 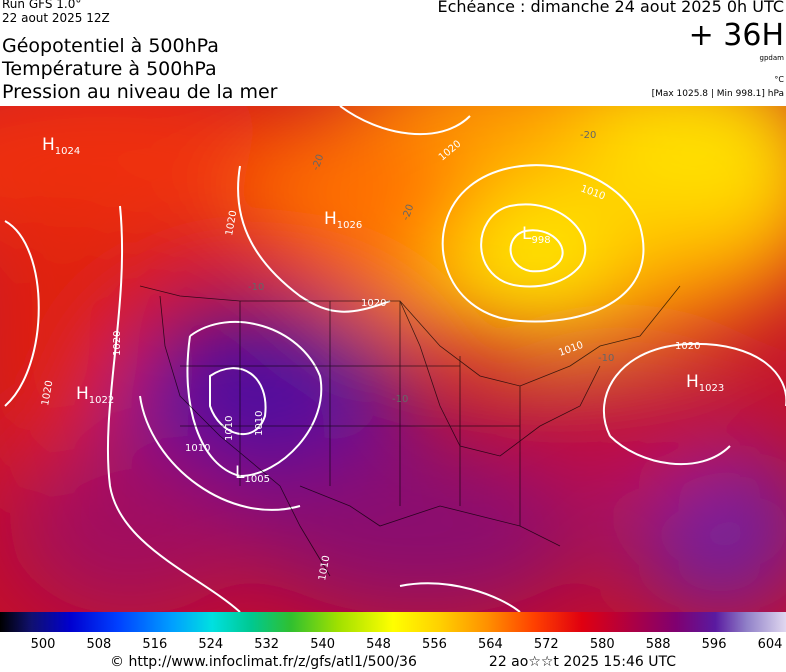 What do you see at coordinates (256, 479) in the screenshot?
I see `center-value: 1005` at bounding box center [256, 479].